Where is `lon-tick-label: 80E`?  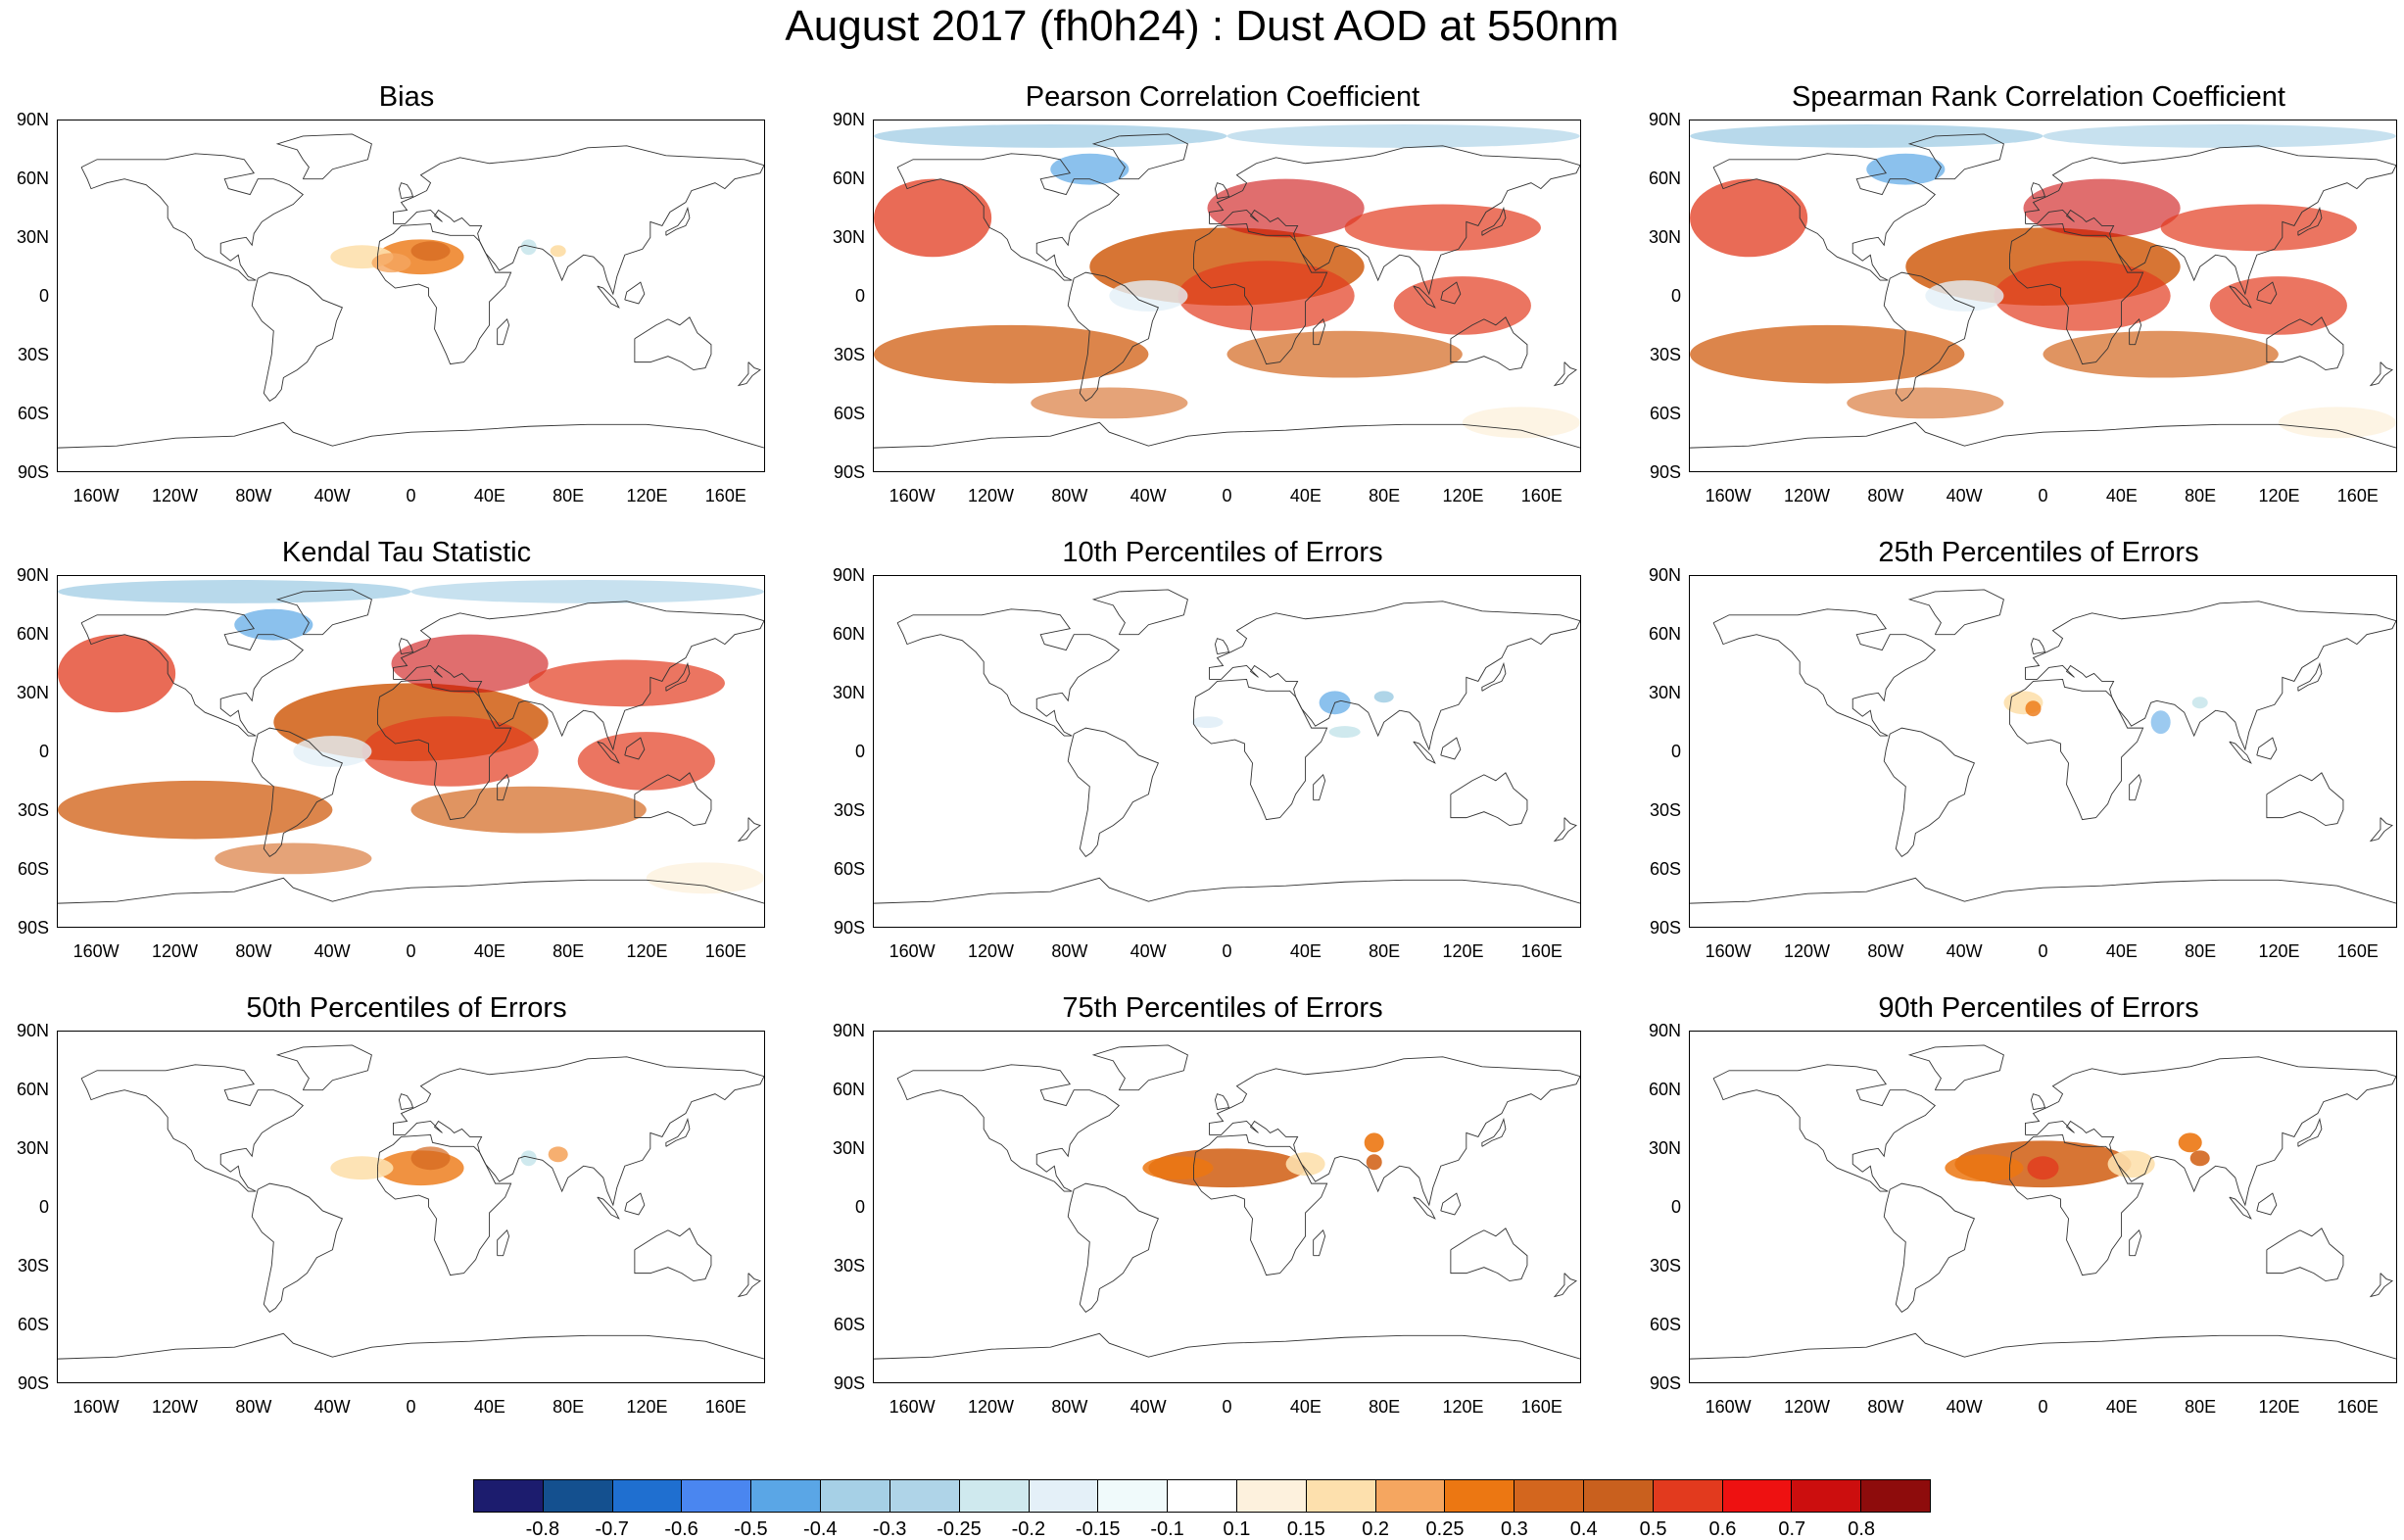
lon-tick-label: 80E is located at coordinates (2201, 495).